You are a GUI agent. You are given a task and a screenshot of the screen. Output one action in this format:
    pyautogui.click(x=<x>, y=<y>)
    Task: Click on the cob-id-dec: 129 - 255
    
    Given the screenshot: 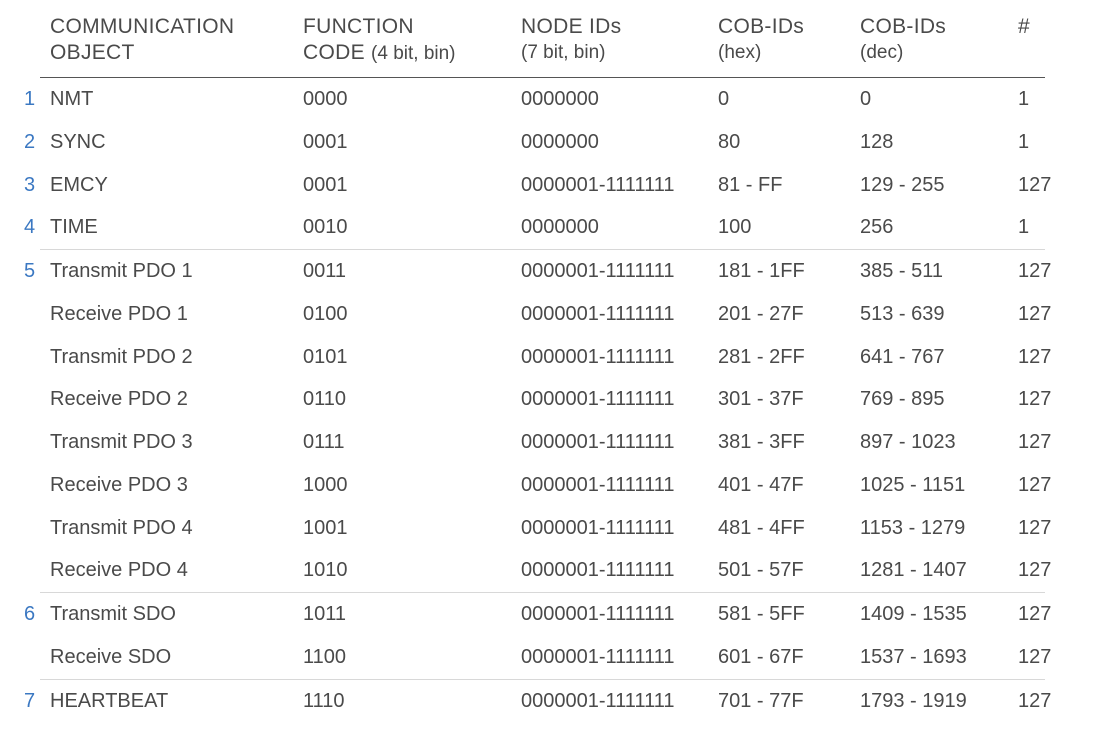 What is the action you would take?
    pyautogui.click(x=902, y=184)
    